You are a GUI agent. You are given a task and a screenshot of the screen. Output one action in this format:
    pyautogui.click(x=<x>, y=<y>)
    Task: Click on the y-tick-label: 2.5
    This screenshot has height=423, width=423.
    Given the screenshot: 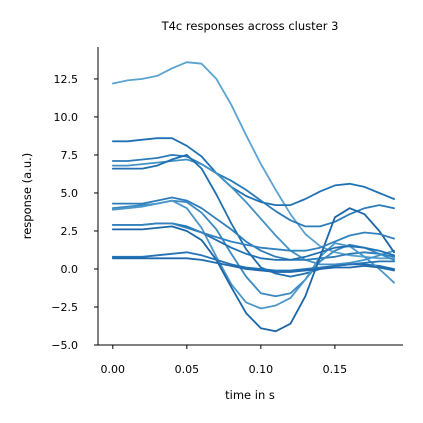 What is the action you would take?
    pyautogui.click(x=70, y=231)
    